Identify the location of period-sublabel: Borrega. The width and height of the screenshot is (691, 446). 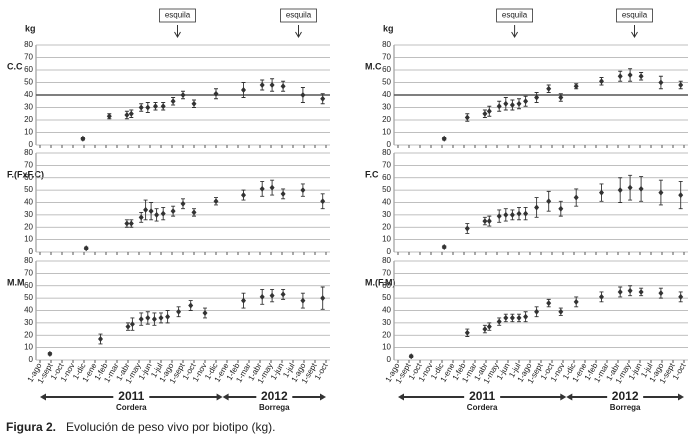
(274, 407).